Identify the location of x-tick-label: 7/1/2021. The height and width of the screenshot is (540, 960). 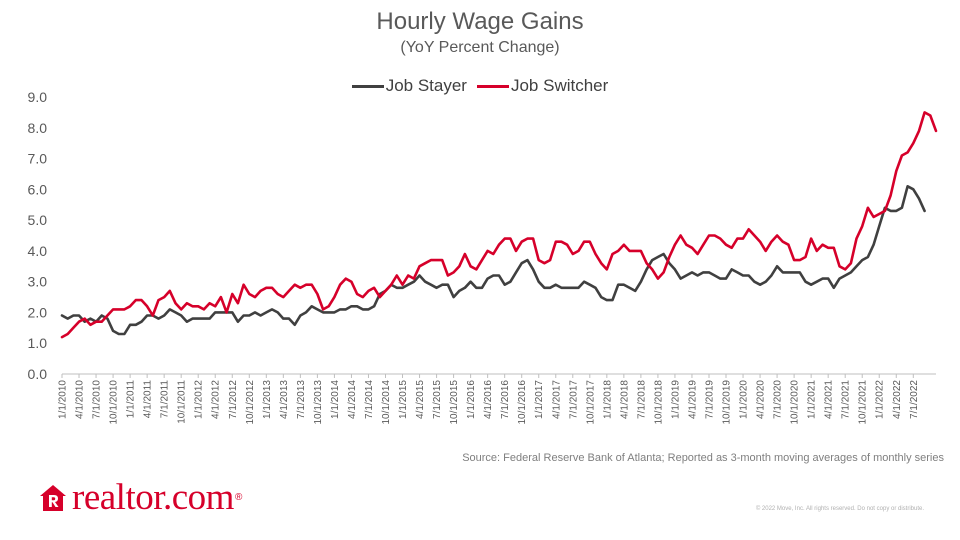
(846, 399).